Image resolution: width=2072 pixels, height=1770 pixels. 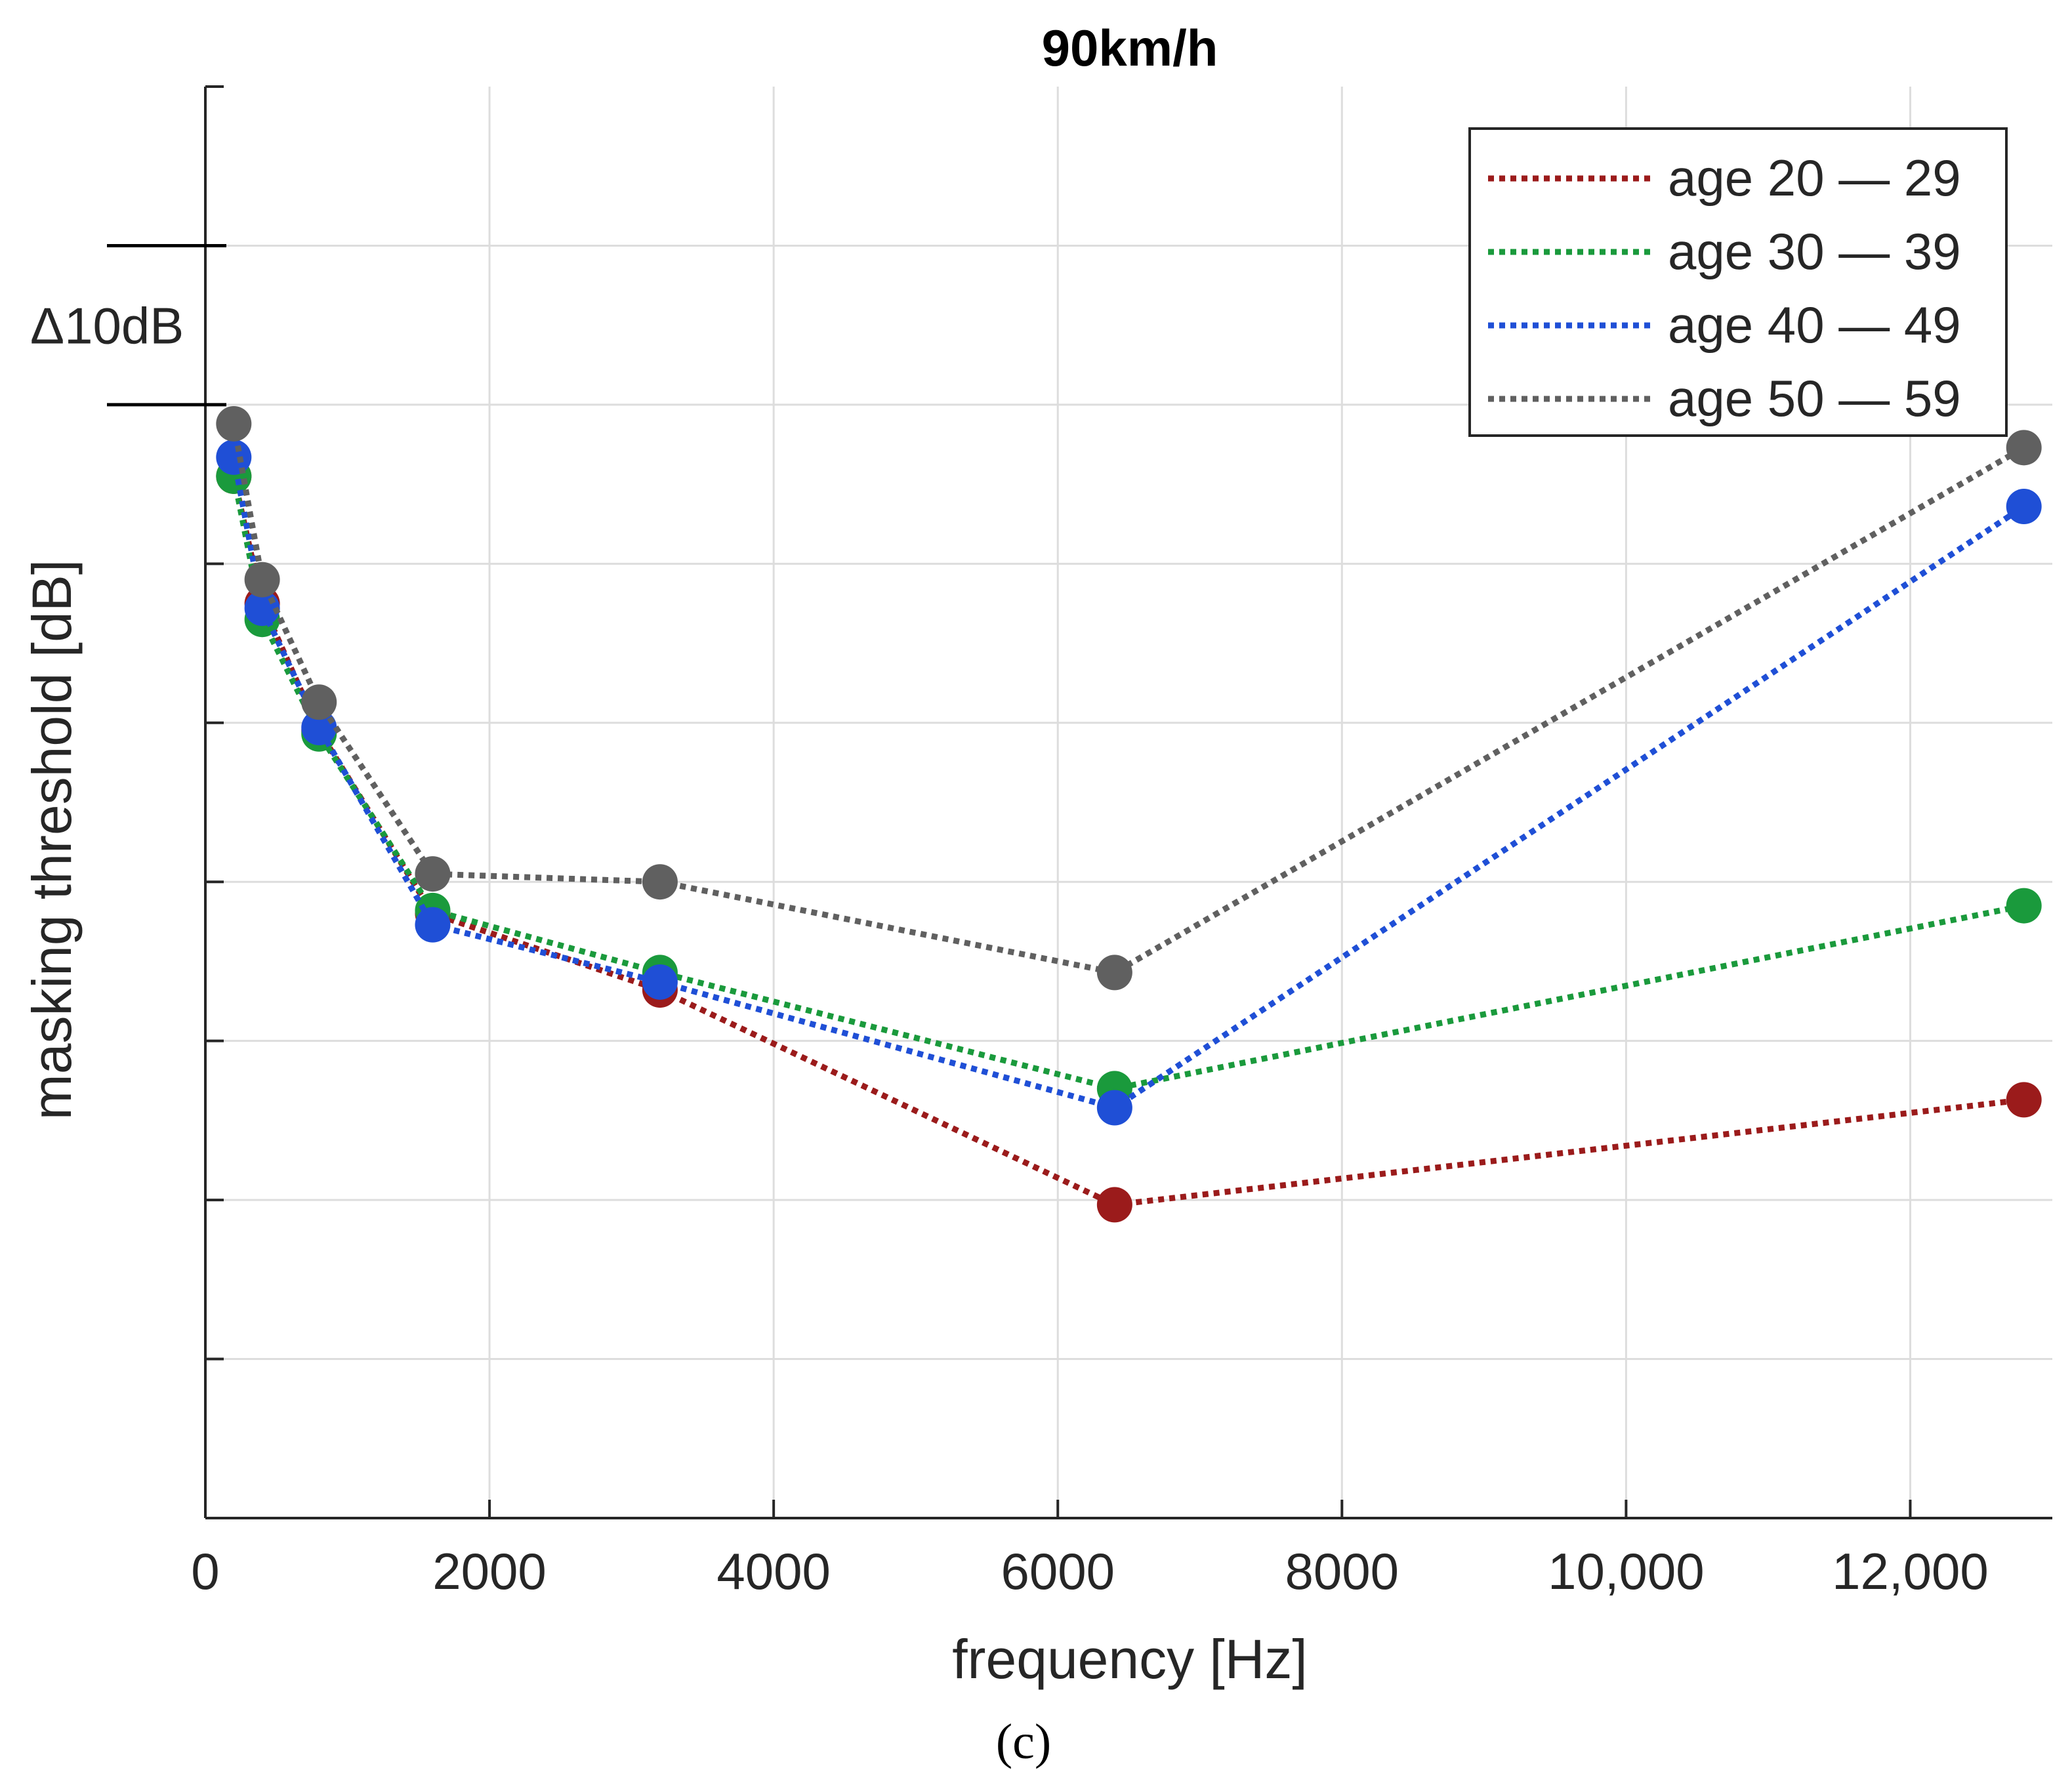 I want to click on legend-entry: age 20 — 29, so click(x=1814, y=178).